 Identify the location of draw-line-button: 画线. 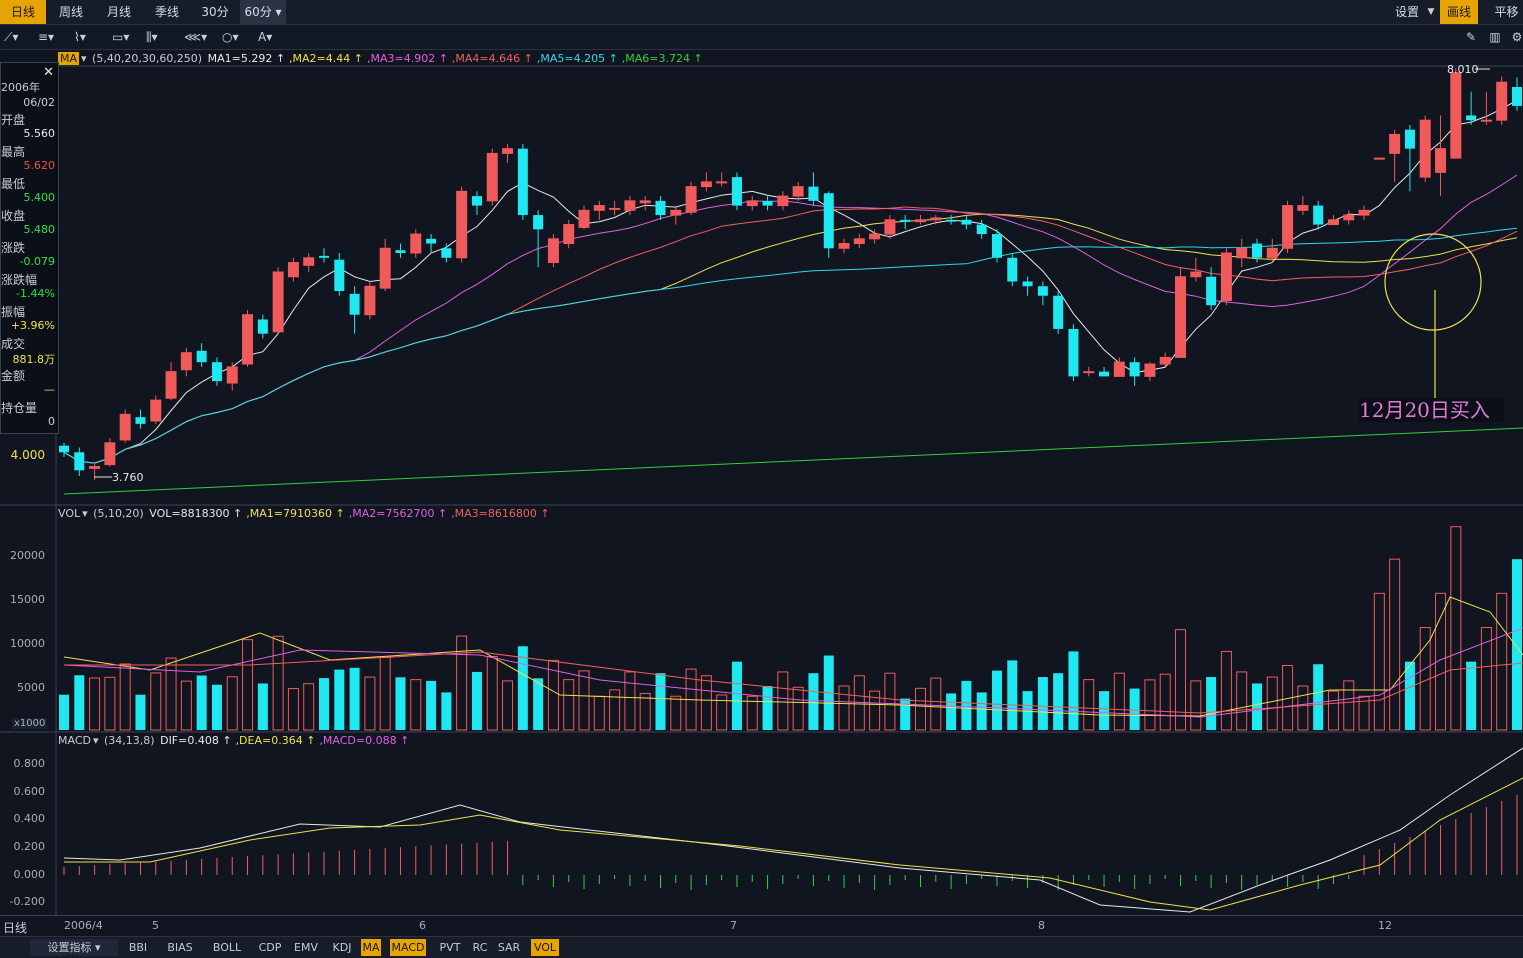
(1459, 12).